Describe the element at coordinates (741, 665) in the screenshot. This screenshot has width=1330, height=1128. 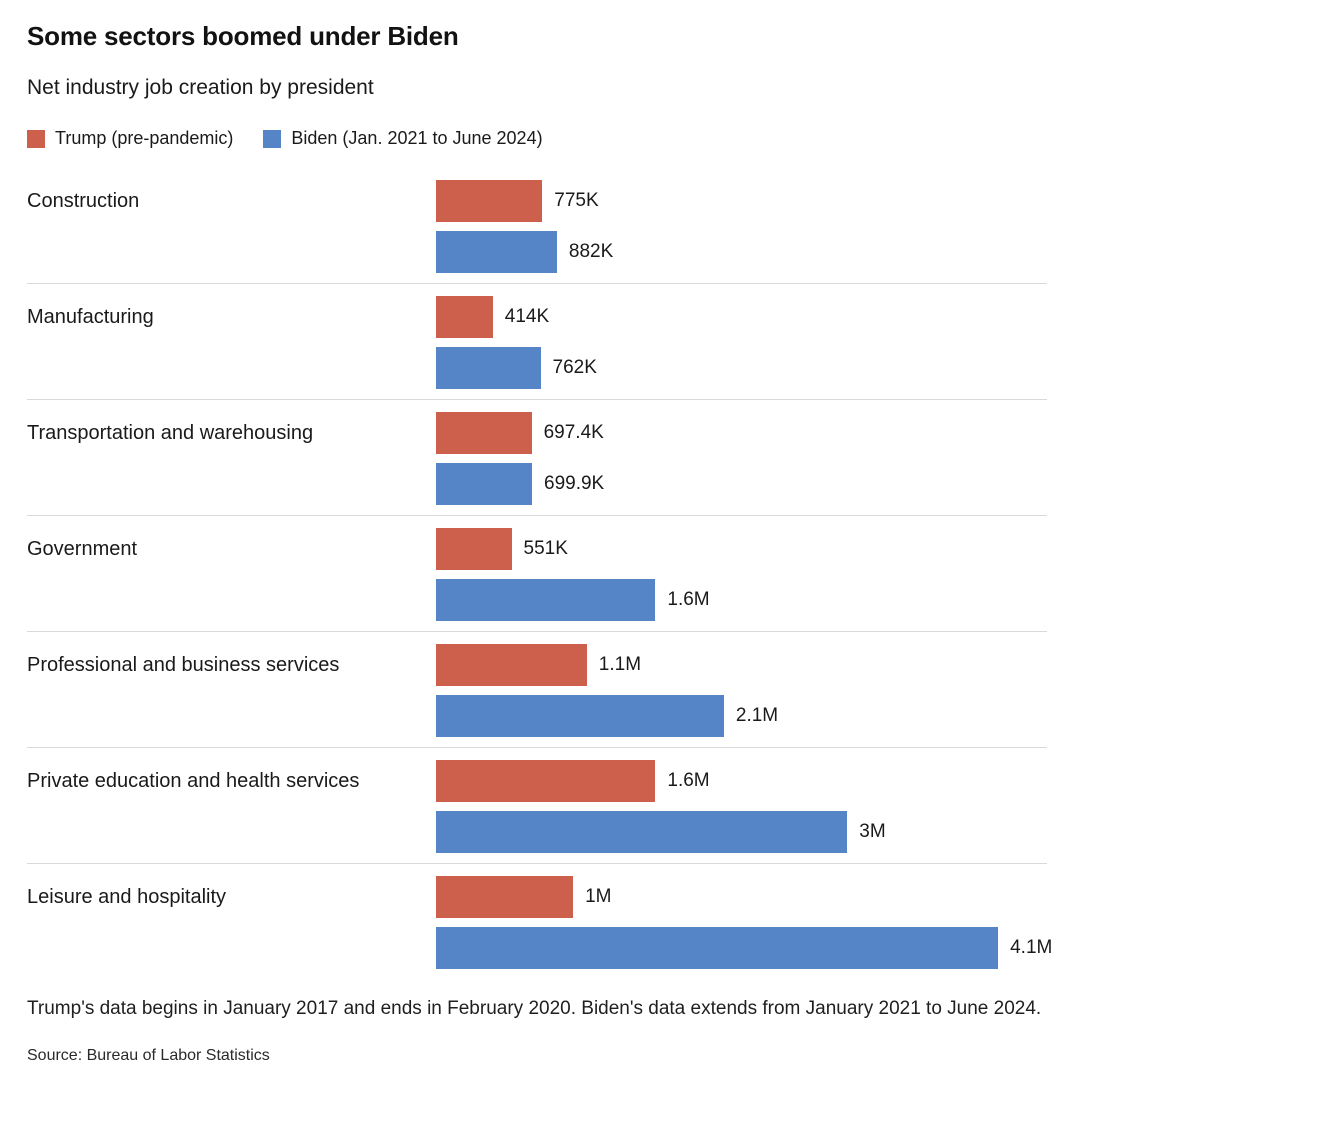
I see `bar-line: 1.1M` at that location.